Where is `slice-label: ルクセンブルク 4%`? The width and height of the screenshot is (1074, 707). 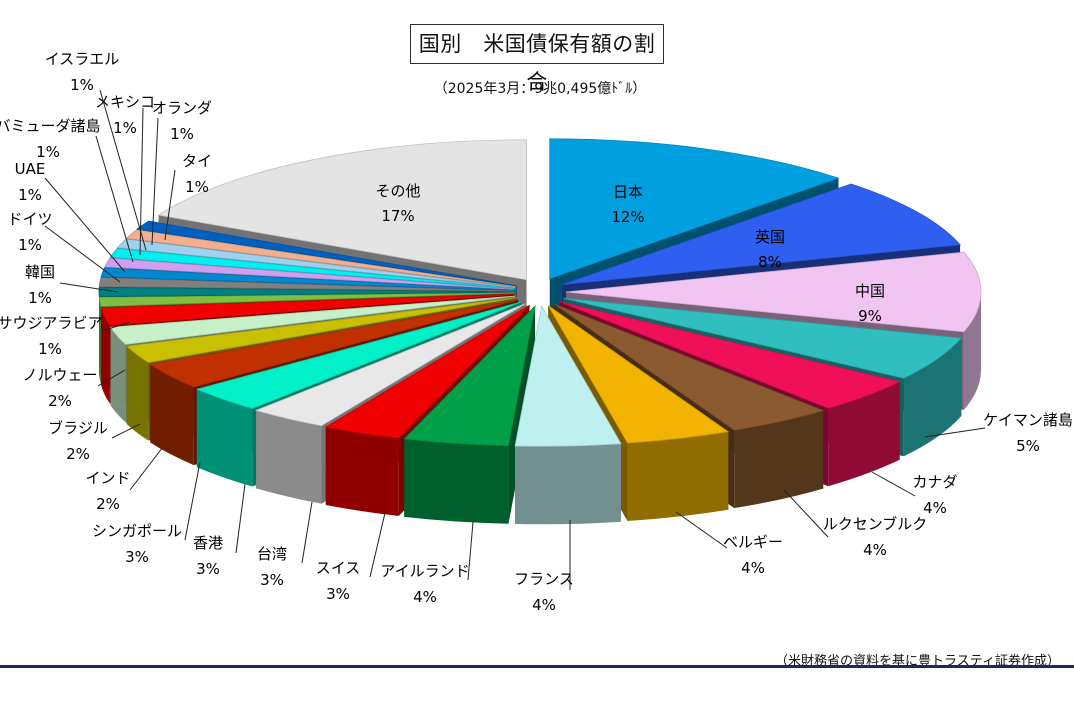
slice-label: ルクセンブルク 4% is located at coordinates (855, 524).